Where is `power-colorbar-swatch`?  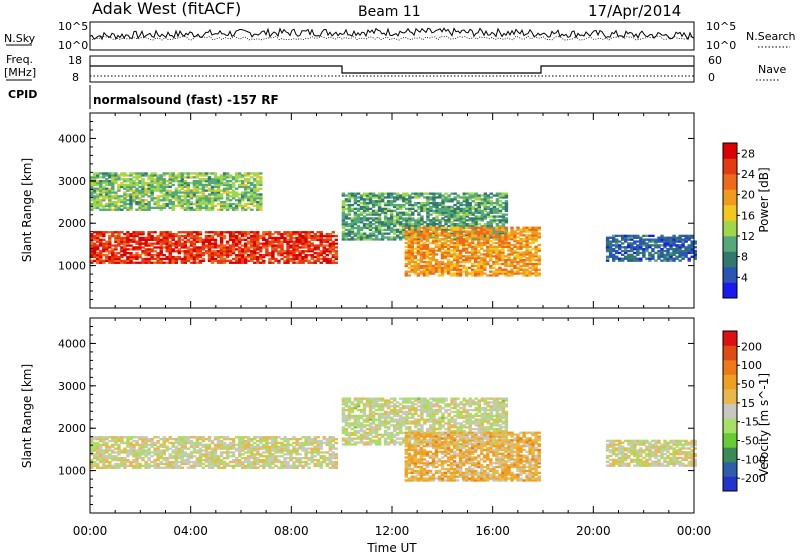
power-colorbar-swatch is located at coordinates (730, 151).